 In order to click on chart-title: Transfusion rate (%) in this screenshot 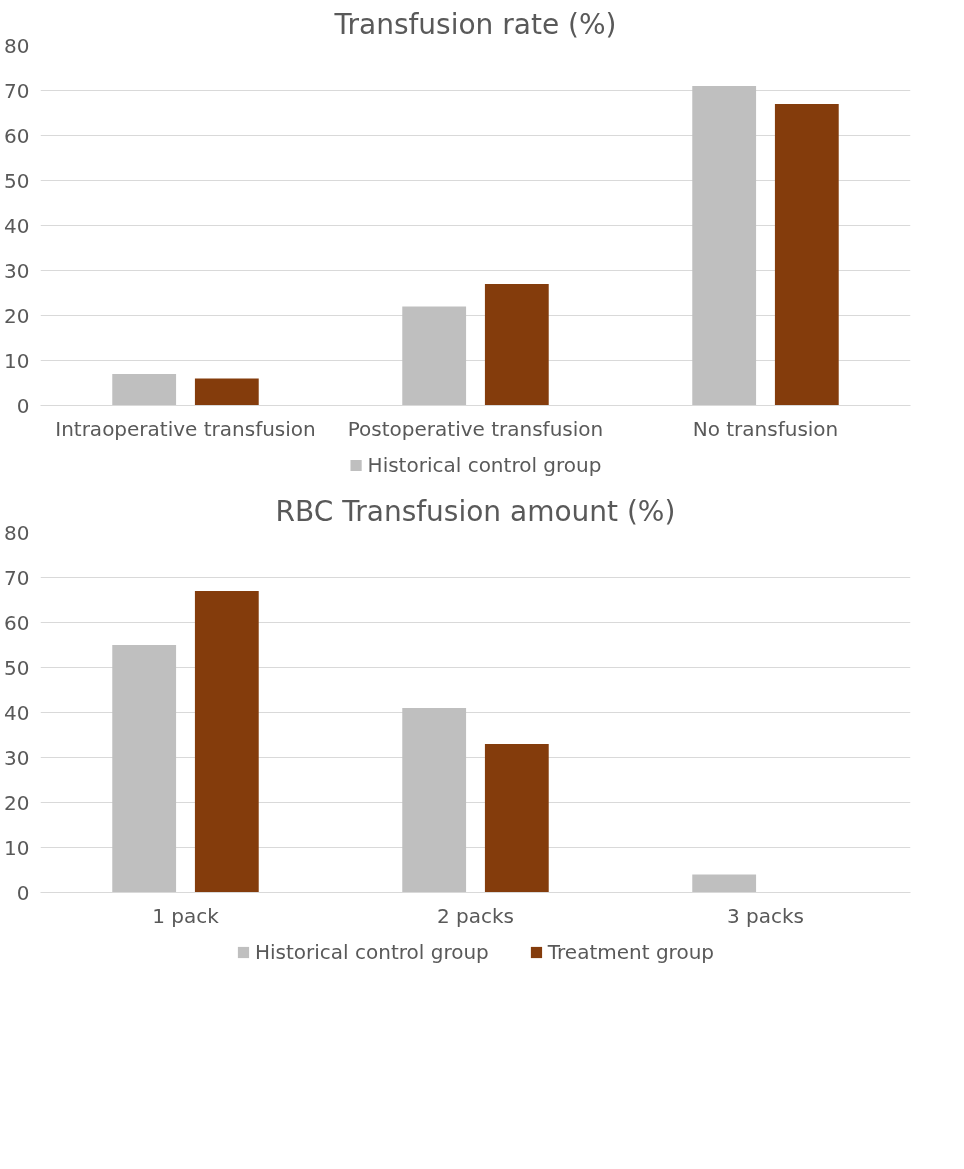, I will do `click(475, 24)`.